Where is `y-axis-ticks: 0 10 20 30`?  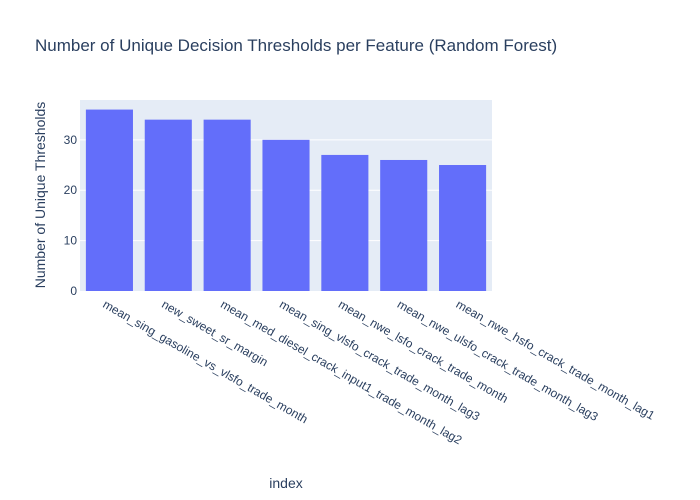 y-axis-ticks: 0 10 20 30 is located at coordinates (71, 215).